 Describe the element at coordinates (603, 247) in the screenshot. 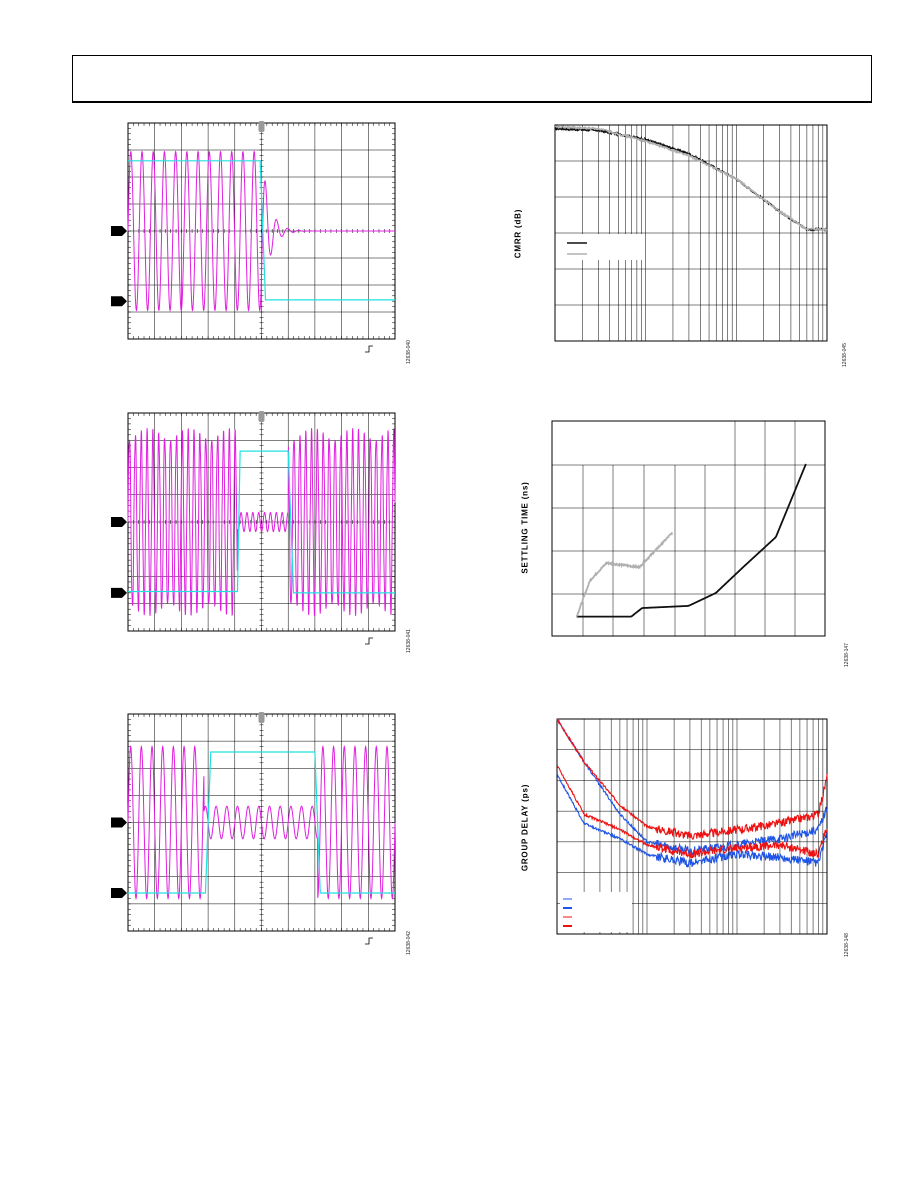

I see `legend-box` at that location.